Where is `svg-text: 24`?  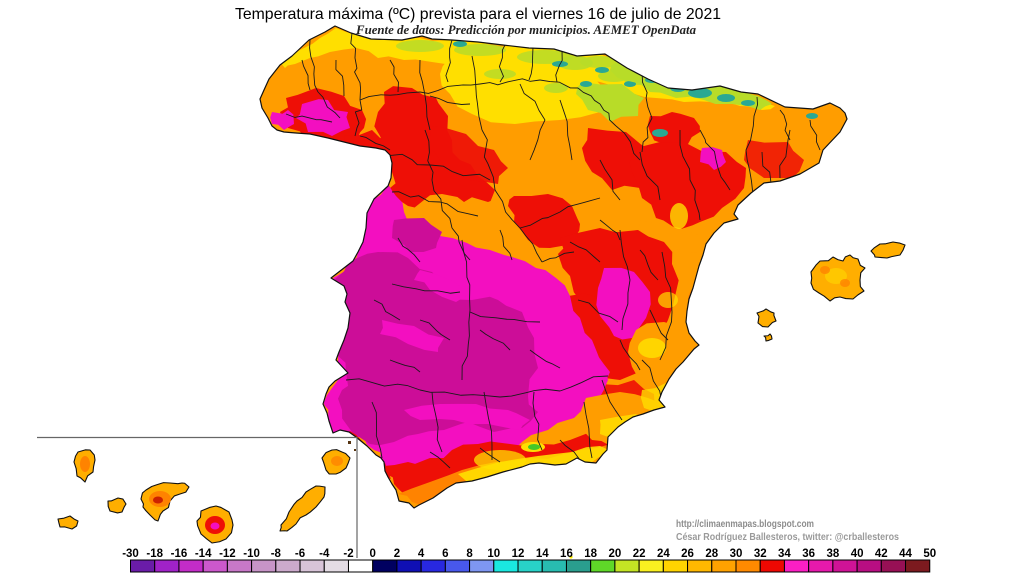
svg-text: 24 is located at coordinates (663, 554).